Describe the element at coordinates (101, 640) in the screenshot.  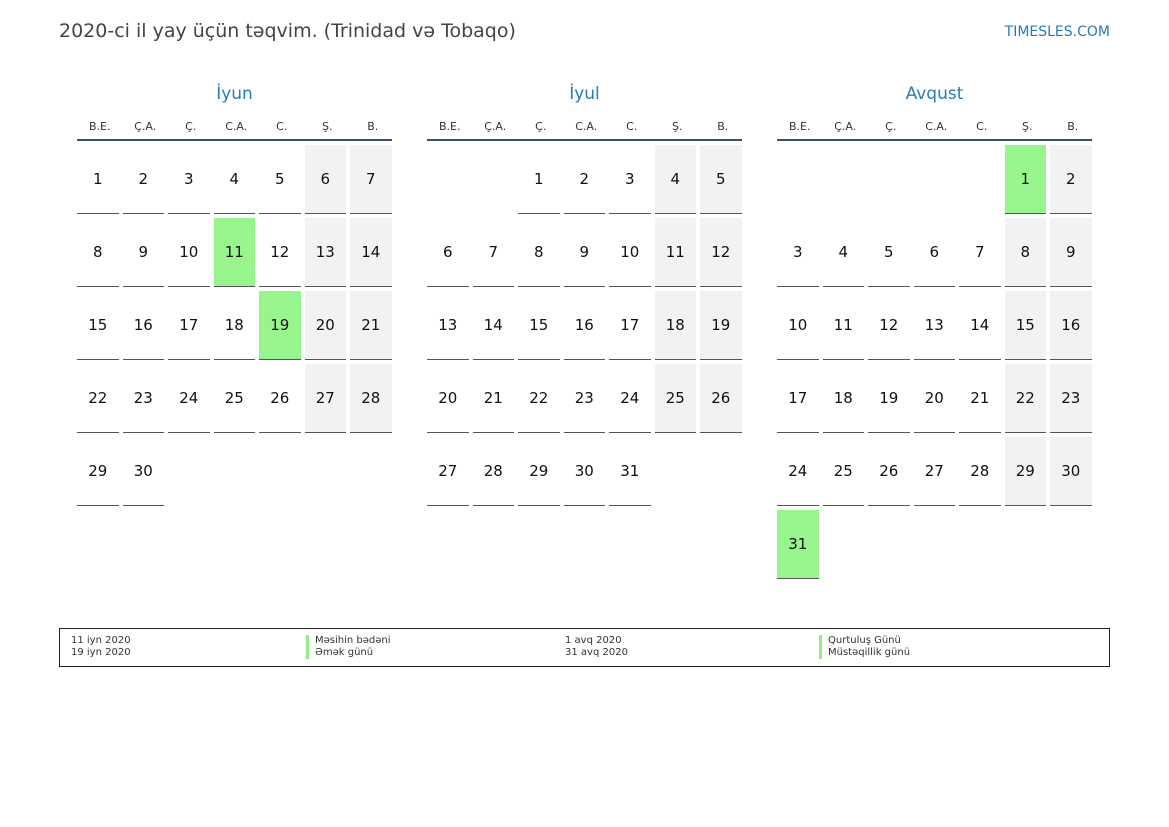
I see `legend-date: 11 iyn 2020` at that location.